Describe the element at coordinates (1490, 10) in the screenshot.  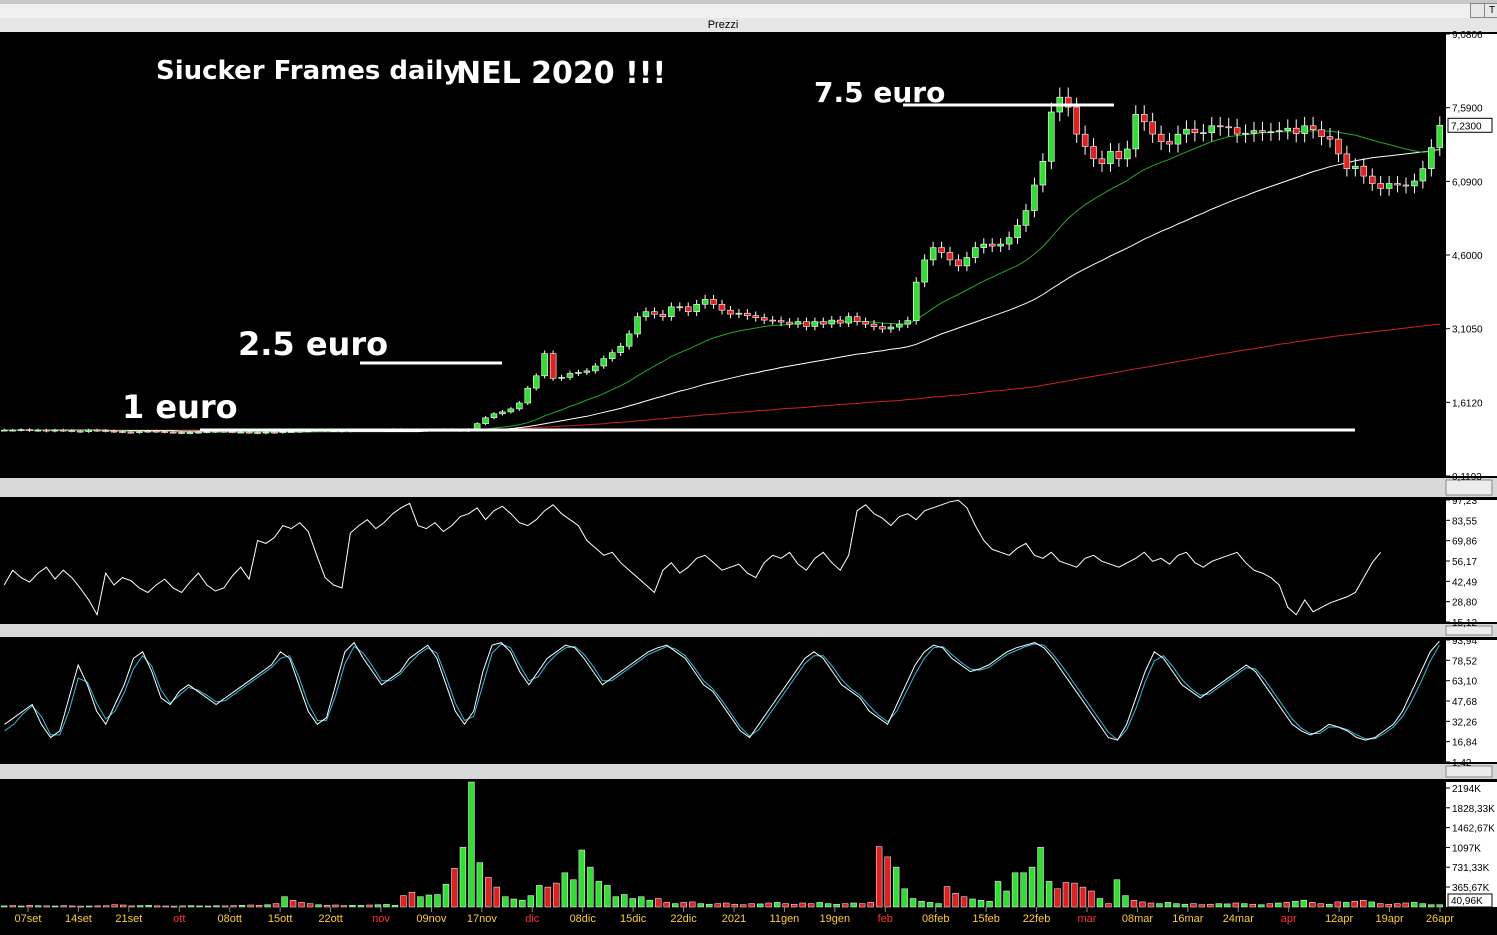
I see `corner-button: T` at that location.